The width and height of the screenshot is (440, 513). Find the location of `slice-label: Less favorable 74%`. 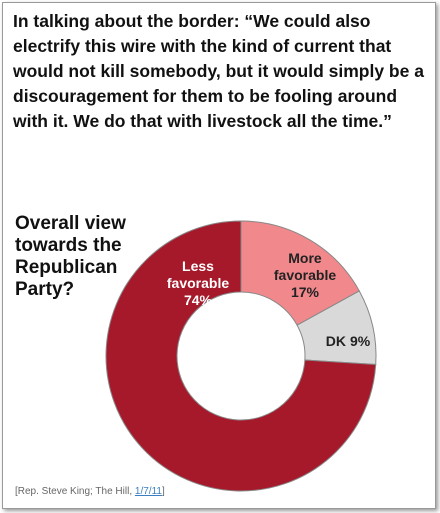

slice-label: Less favorable 74% is located at coordinates (198, 283).